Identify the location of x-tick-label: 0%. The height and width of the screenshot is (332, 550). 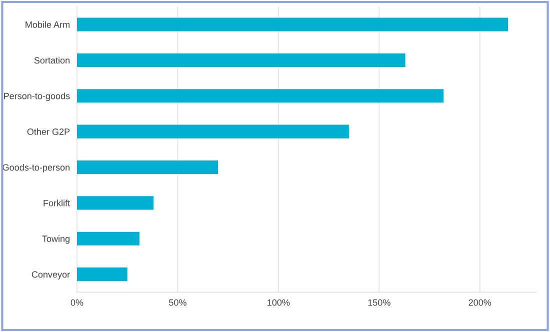
(77, 302).